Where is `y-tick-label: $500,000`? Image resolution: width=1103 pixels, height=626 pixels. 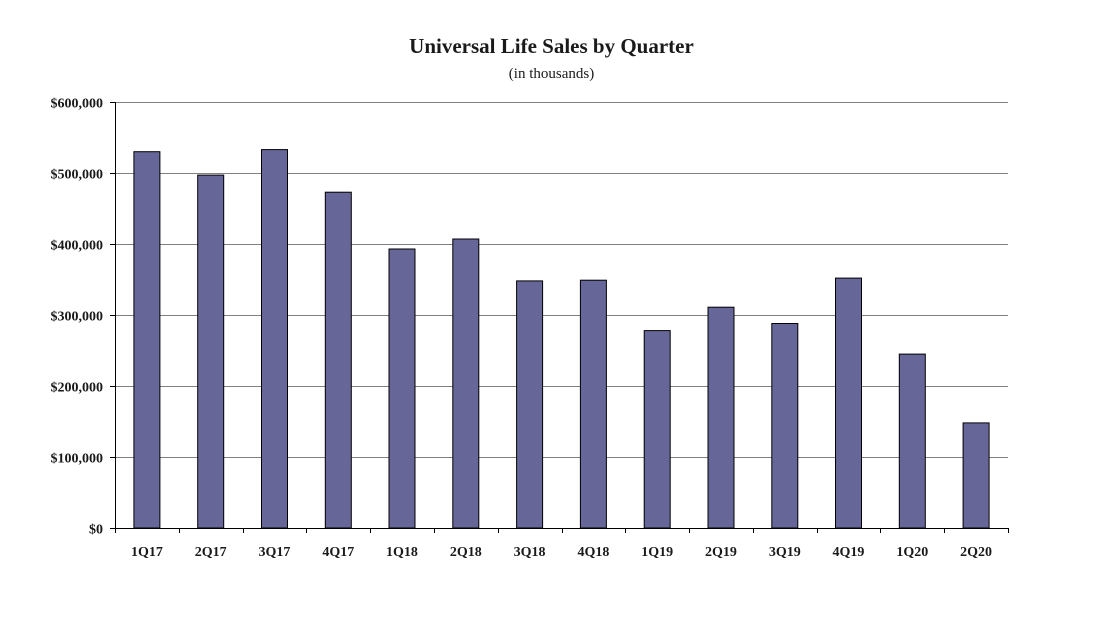
y-tick-label: $500,000 is located at coordinates (77, 175).